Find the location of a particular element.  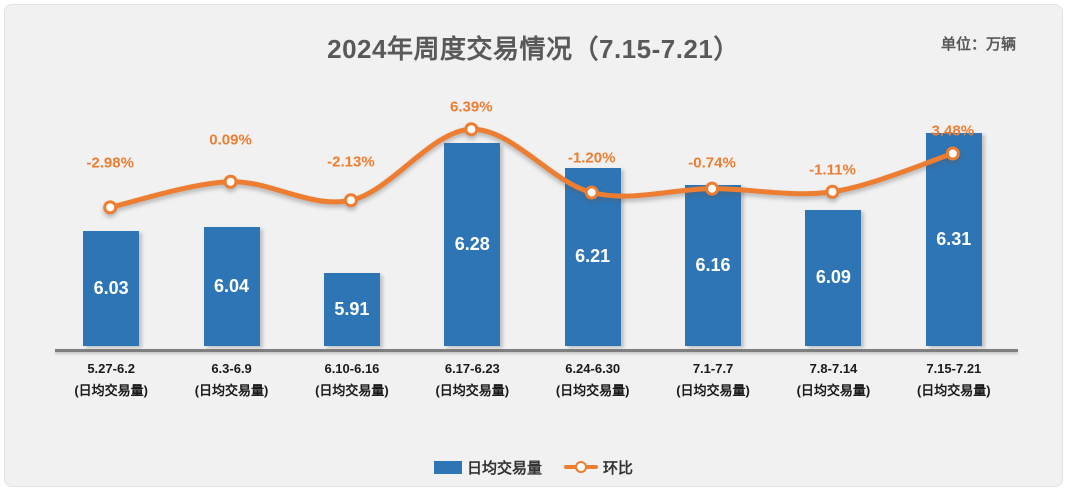

bar: 6.03 is located at coordinates (111, 288).